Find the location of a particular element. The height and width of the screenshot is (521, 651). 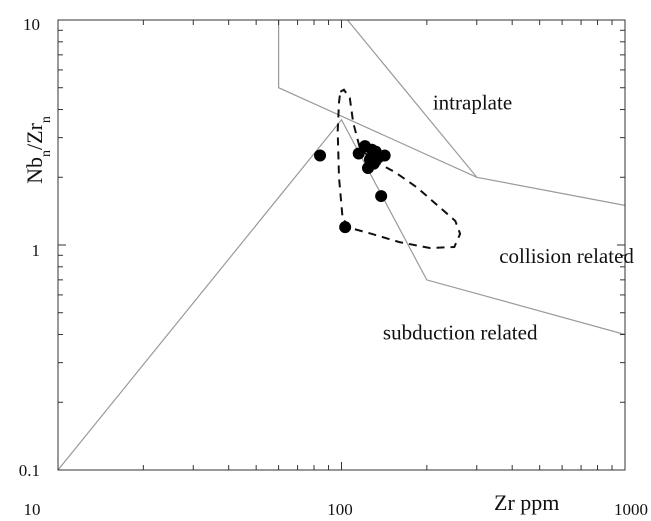

y-tick-label: 10 is located at coordinates (31, 24).